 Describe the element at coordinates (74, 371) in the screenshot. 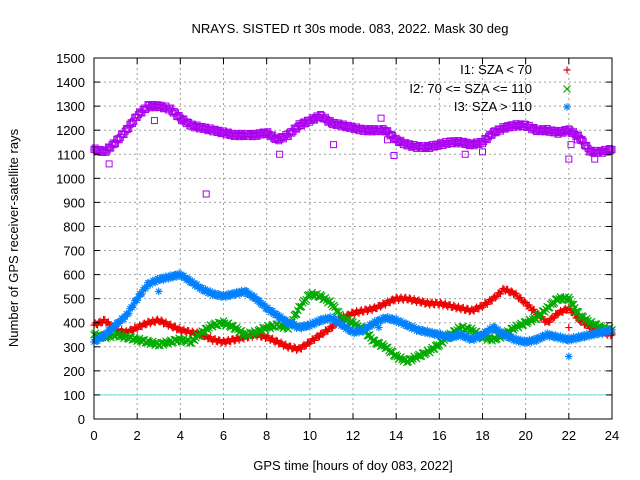

I see `y-tick-label: 200` at that location.